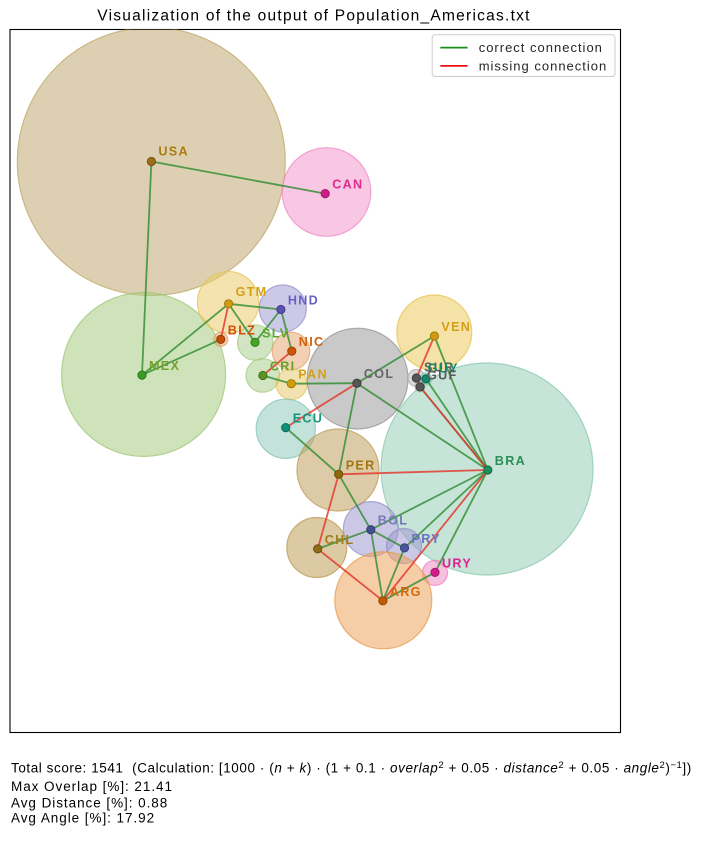 This screenshot has width=701, height=849. What do you see at coordinates (92, 786) in the screenshot?
I see `svg-text: Max Overlap [%]: 21.41` at bounding box center [92, 786].